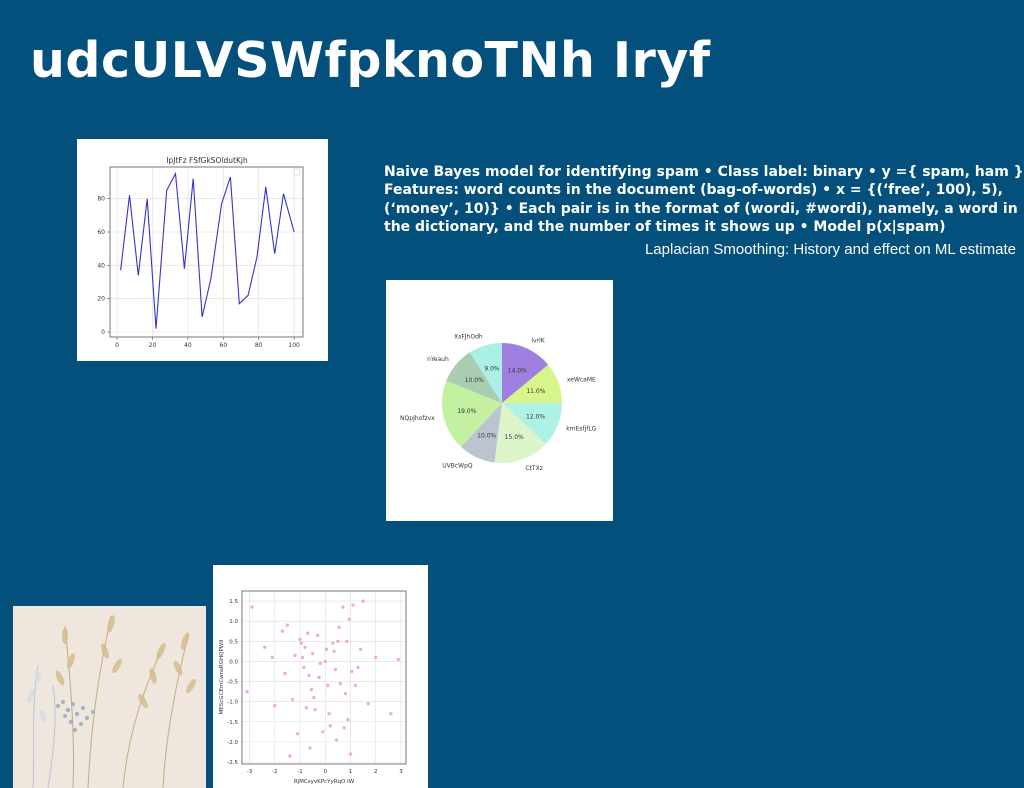  What do you see at coordinates (101, 199) in the screenshot?
I see `line-chart-ytick-label: 80` at bounding box center [101, 199].